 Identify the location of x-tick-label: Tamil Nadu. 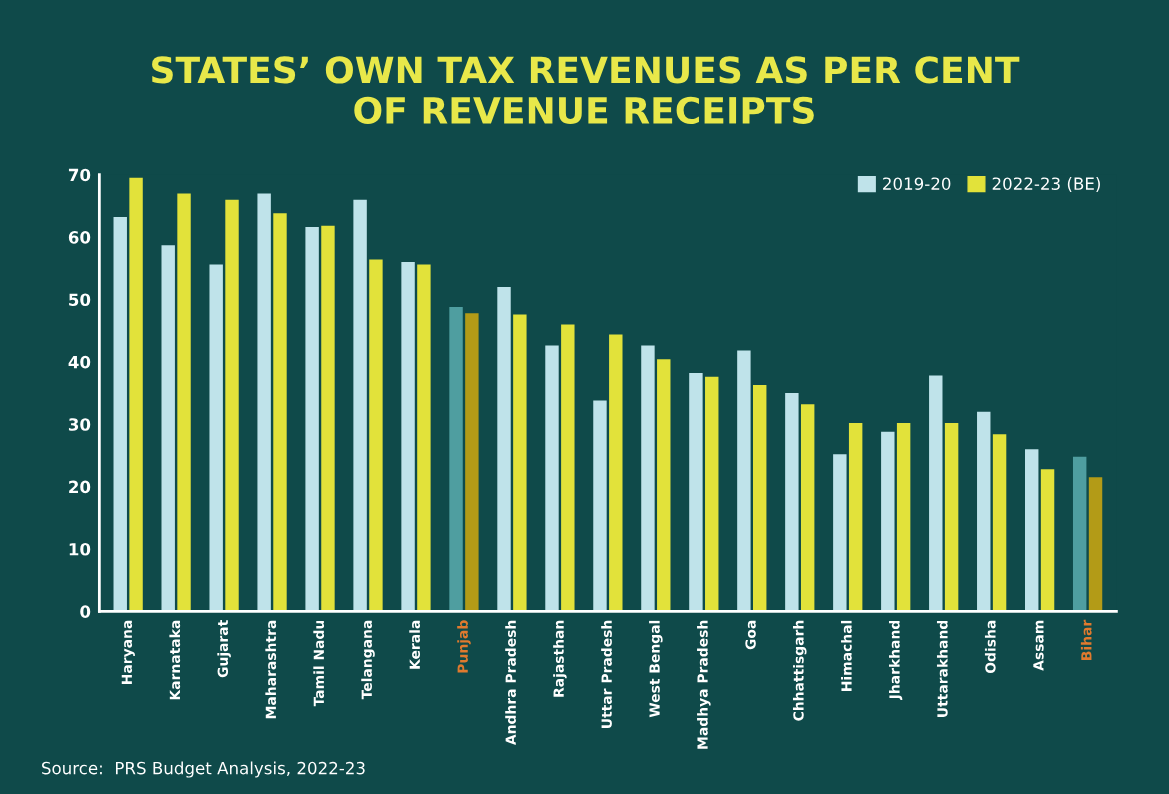
(319, 663).